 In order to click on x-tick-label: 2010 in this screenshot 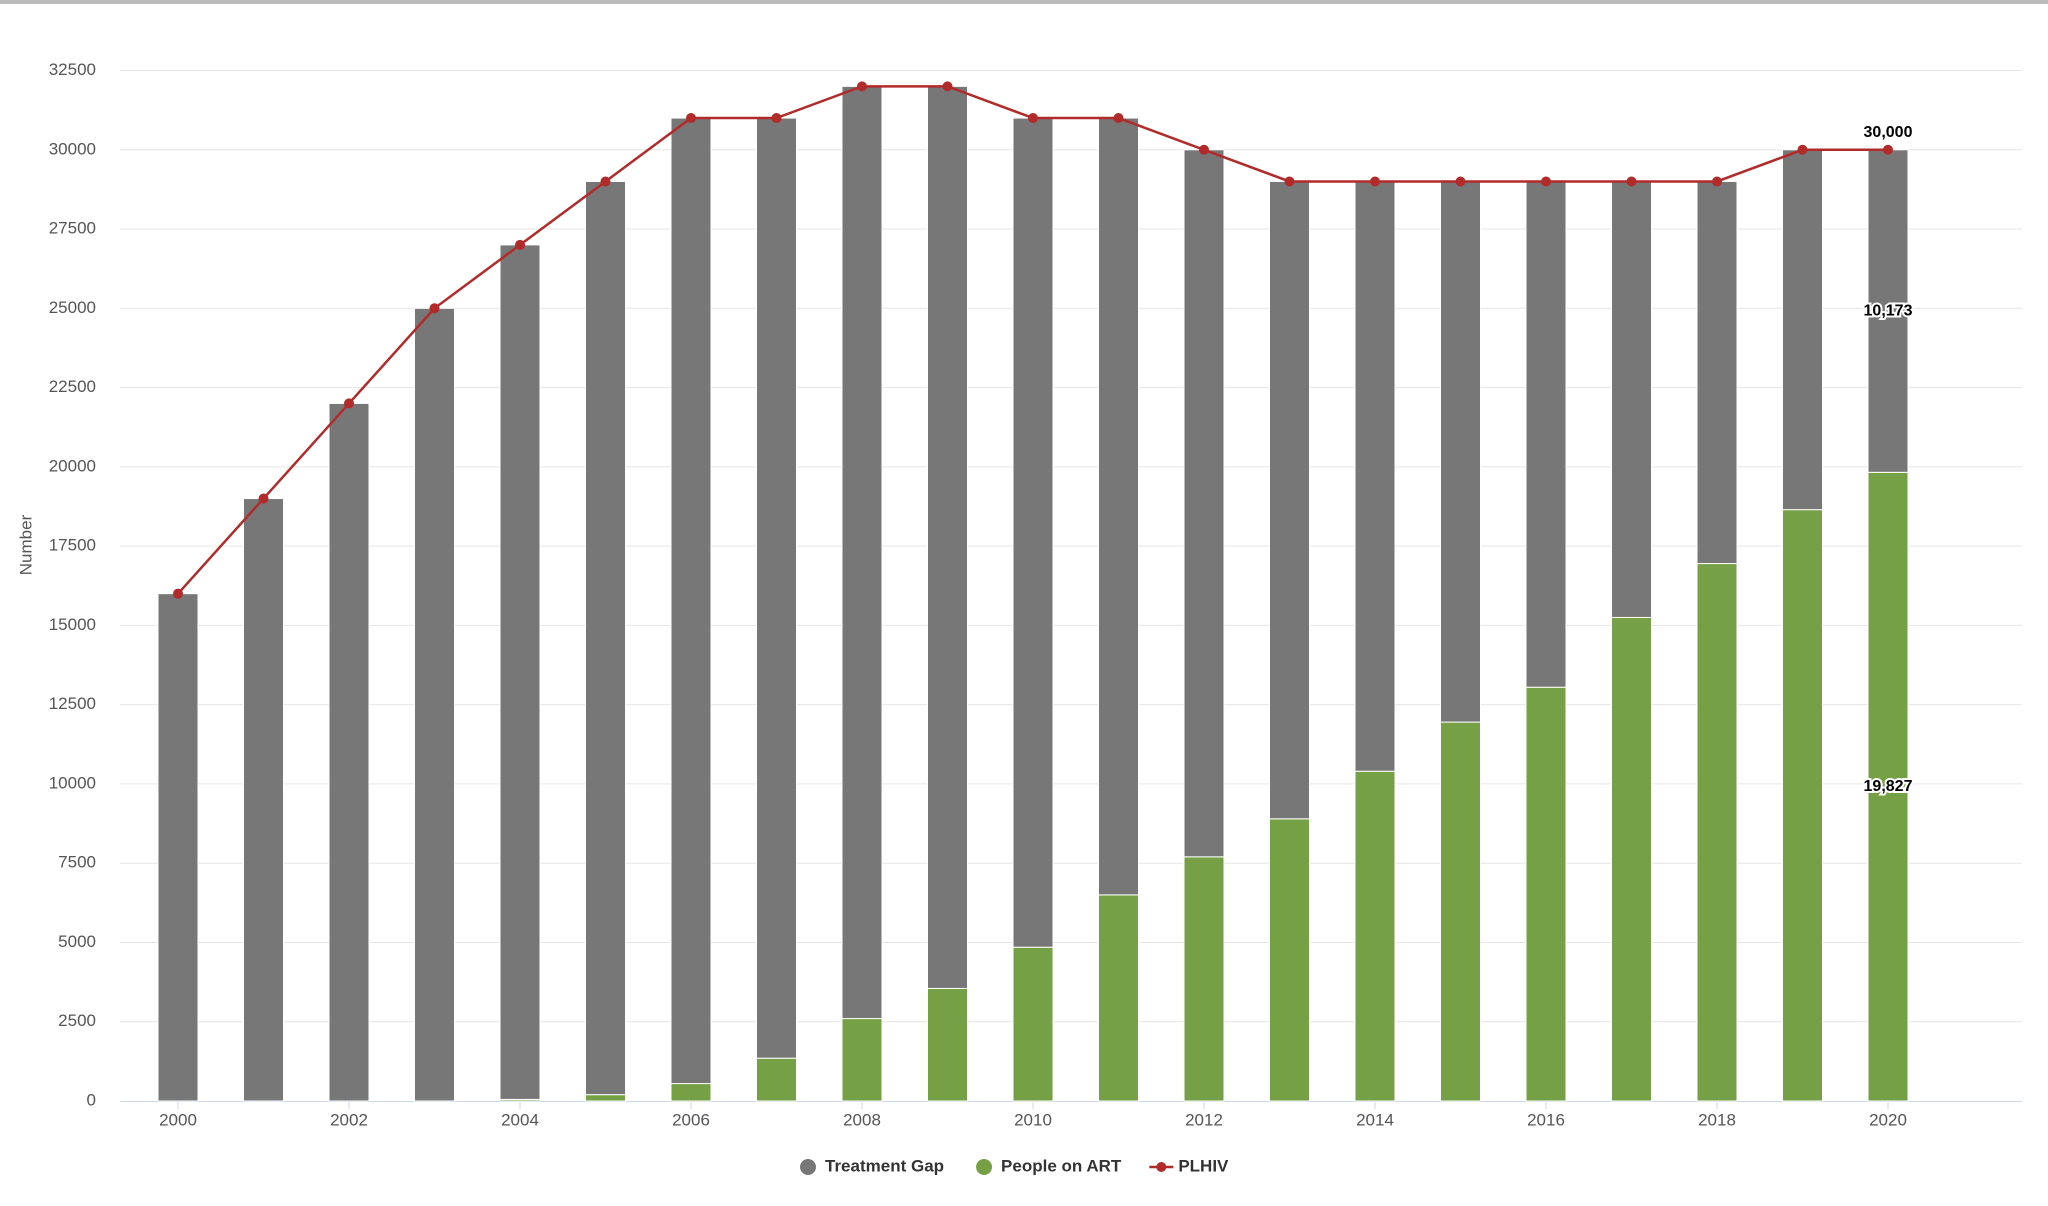, I will do `click(1033, 1119)`.